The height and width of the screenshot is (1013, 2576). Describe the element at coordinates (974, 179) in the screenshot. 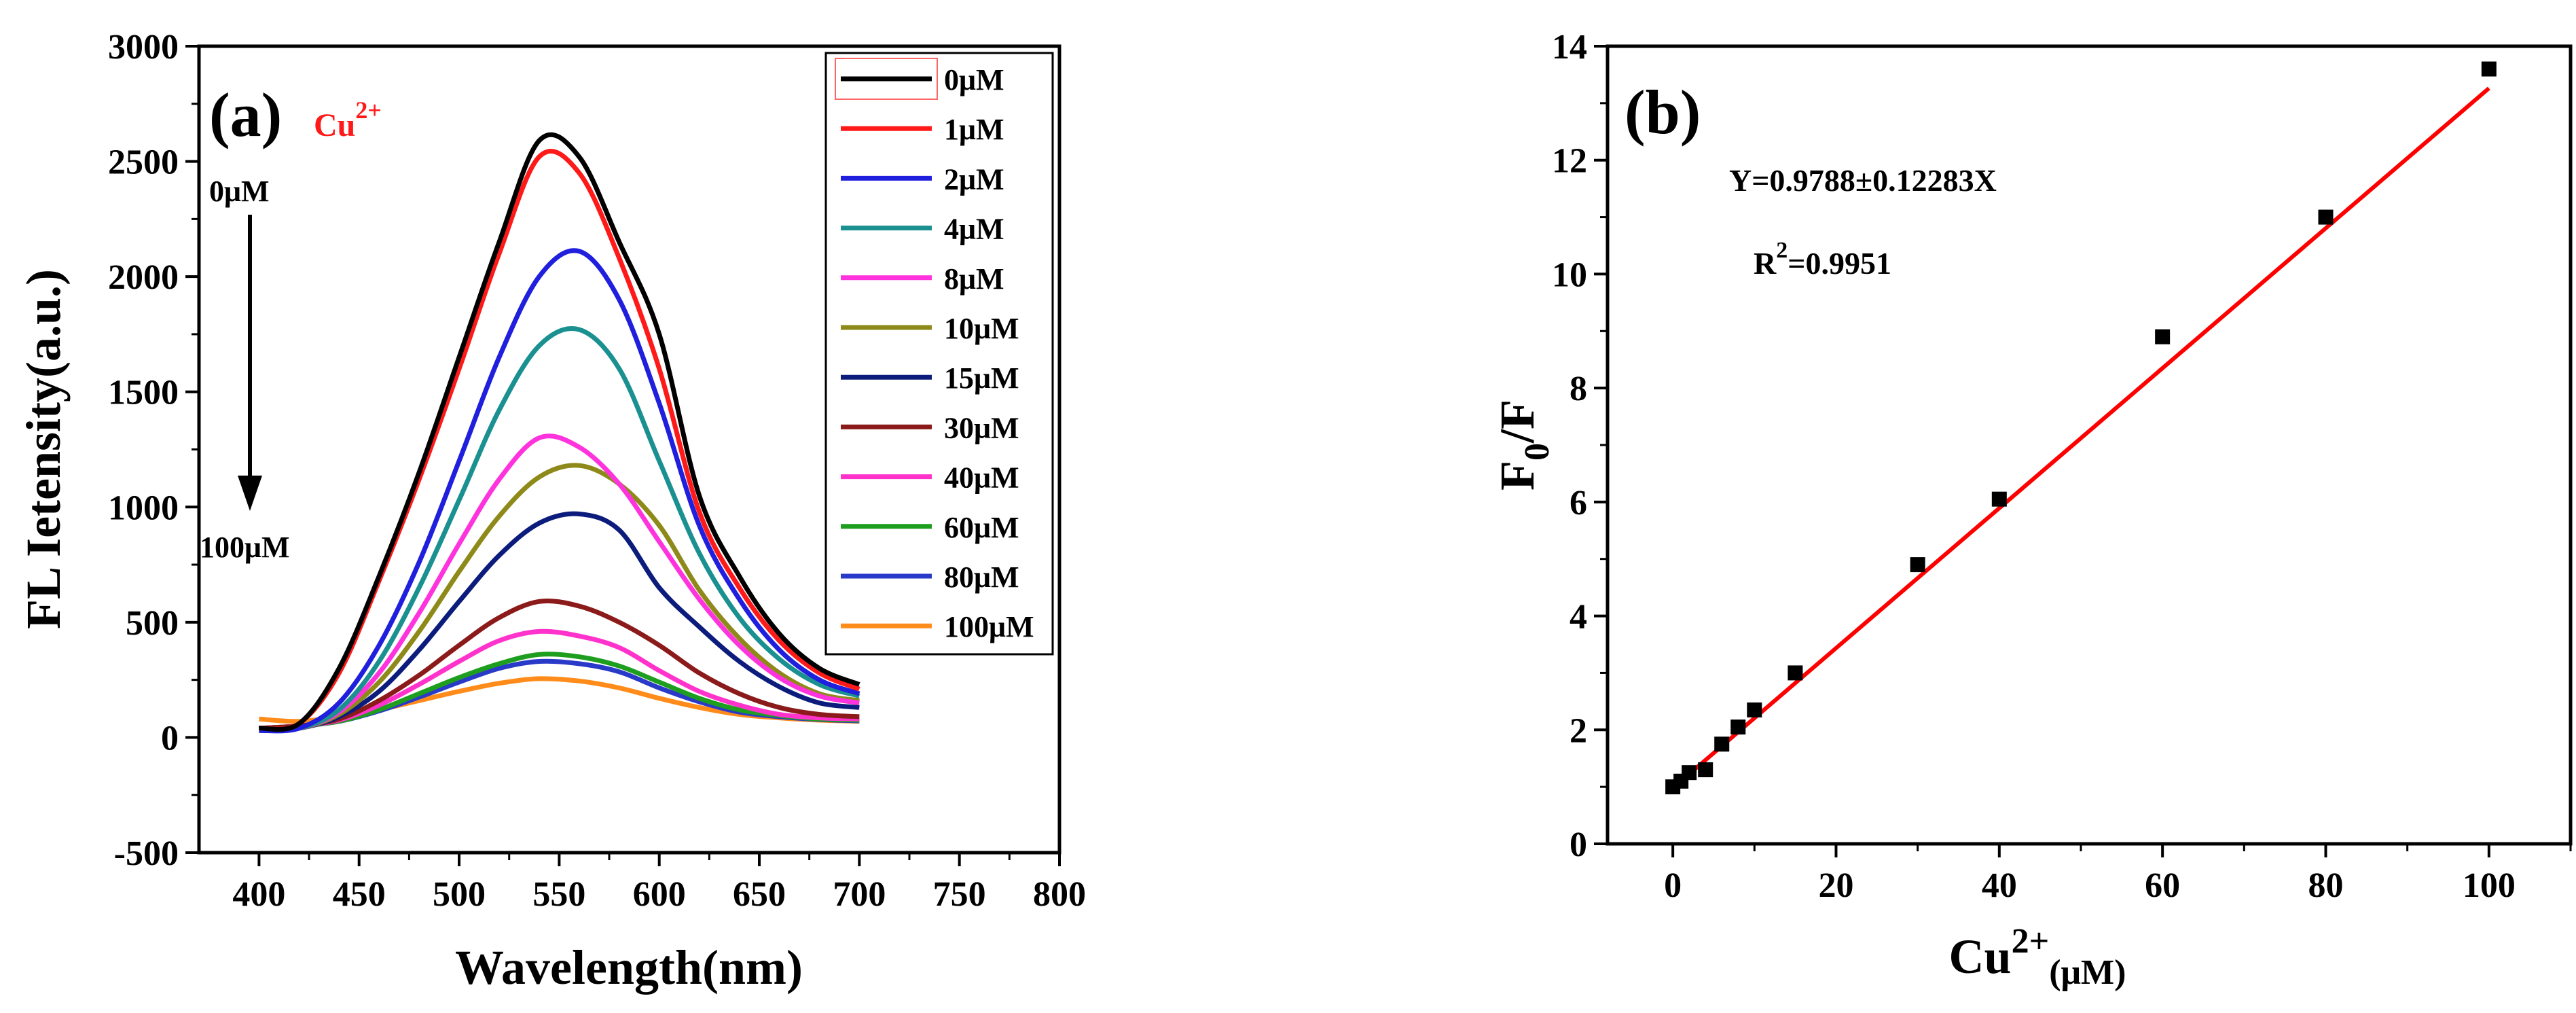

I see `legend-label-2μM: 2μM` at that location.